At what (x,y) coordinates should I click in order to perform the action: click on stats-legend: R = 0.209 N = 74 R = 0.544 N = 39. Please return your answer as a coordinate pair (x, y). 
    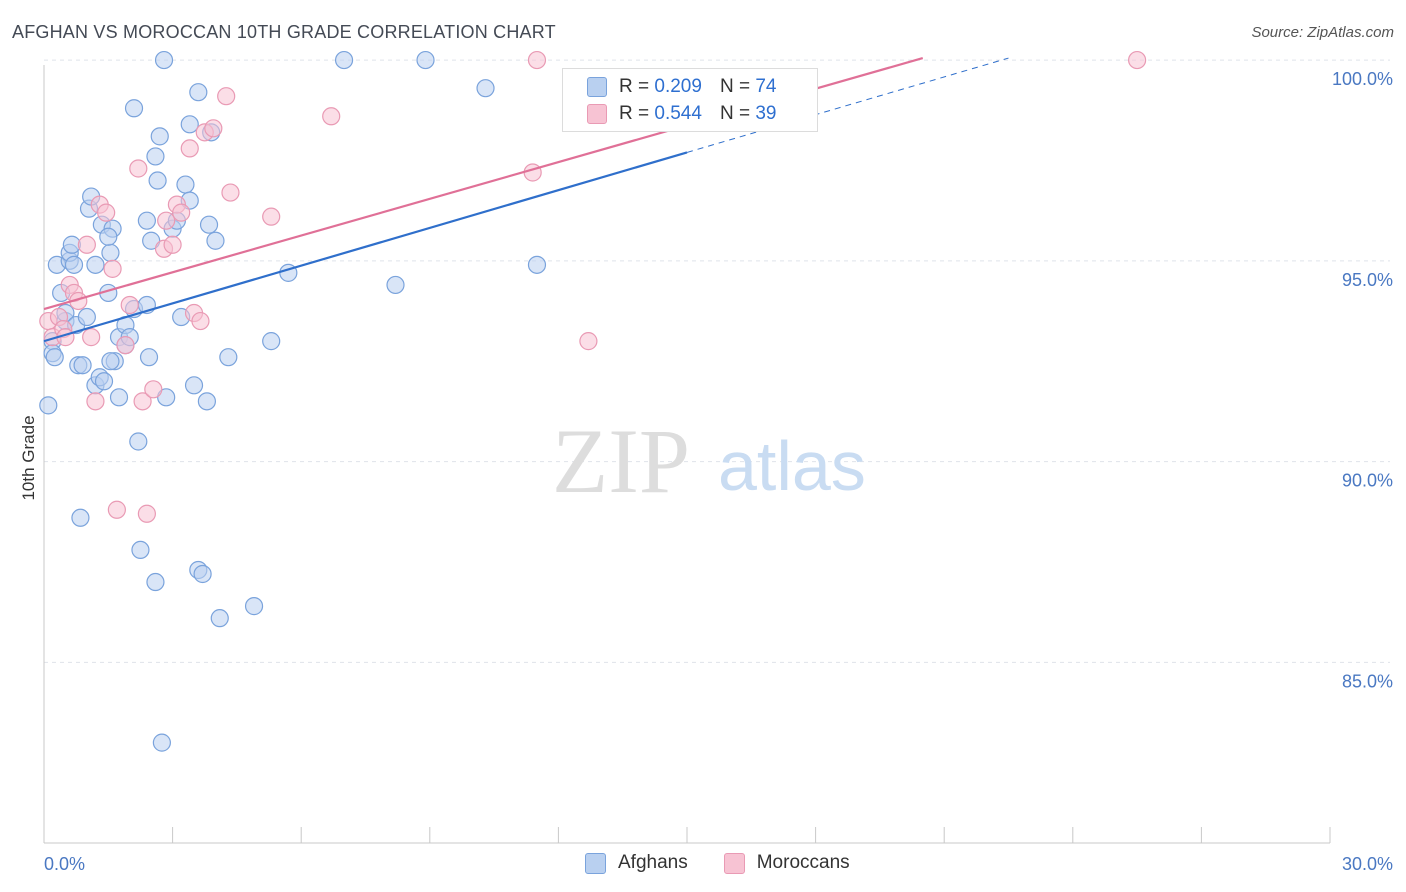
    Looking at the image, I should click on (690, 100).